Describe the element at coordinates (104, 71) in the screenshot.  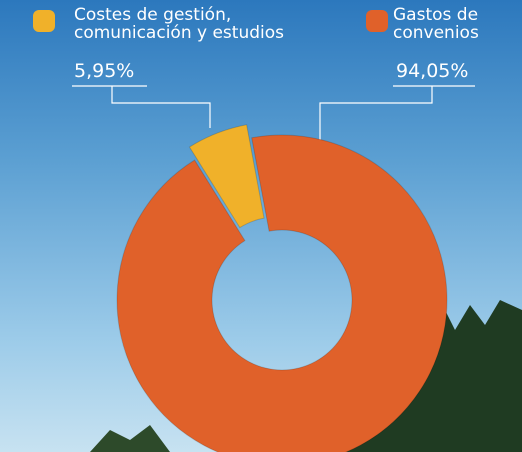
I see `value-label: 5,95%` at that location.